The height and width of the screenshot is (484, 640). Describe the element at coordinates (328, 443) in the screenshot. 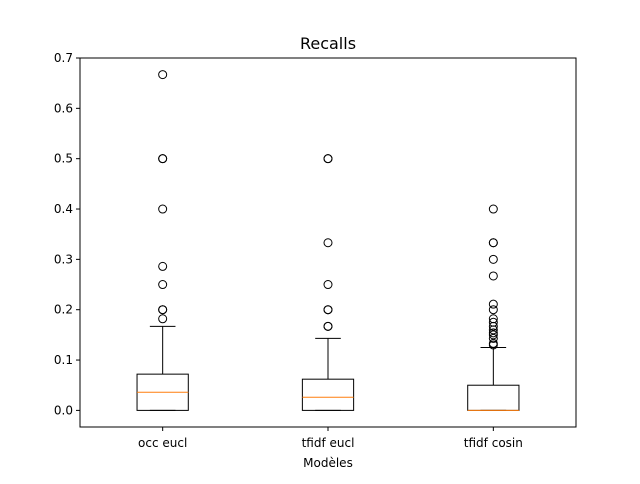

I see `x-tick-label: tfidf eucl` at that location.